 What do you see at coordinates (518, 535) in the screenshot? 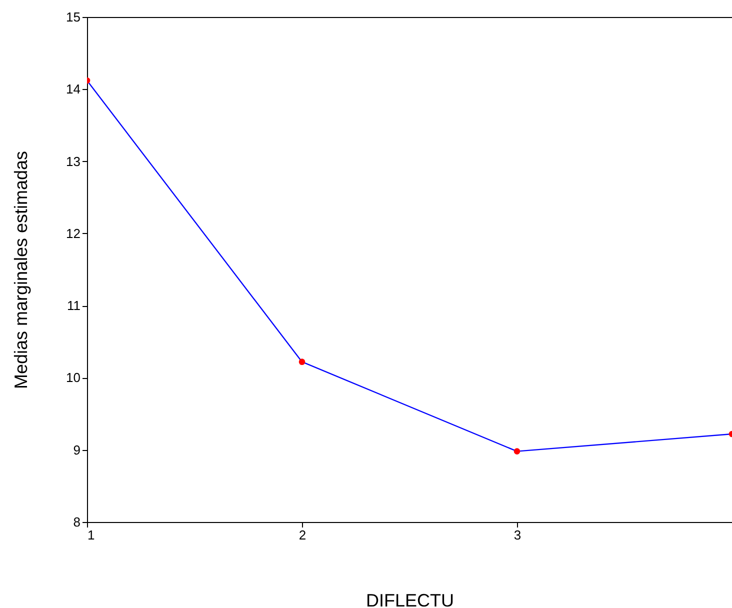
I see `x-tick-label: 3` at bounding box center [518, 535].